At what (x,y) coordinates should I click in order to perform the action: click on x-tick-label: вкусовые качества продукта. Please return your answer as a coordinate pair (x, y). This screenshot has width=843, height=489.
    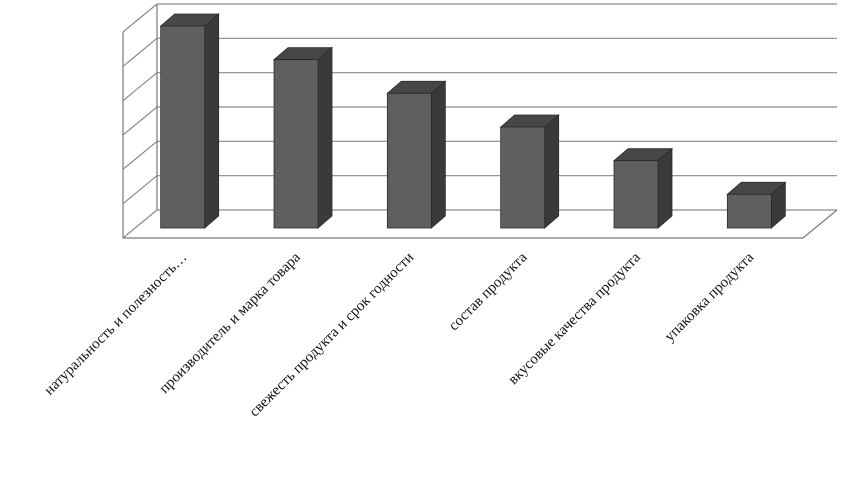
    Looking at the image, I should click on (574, 318).